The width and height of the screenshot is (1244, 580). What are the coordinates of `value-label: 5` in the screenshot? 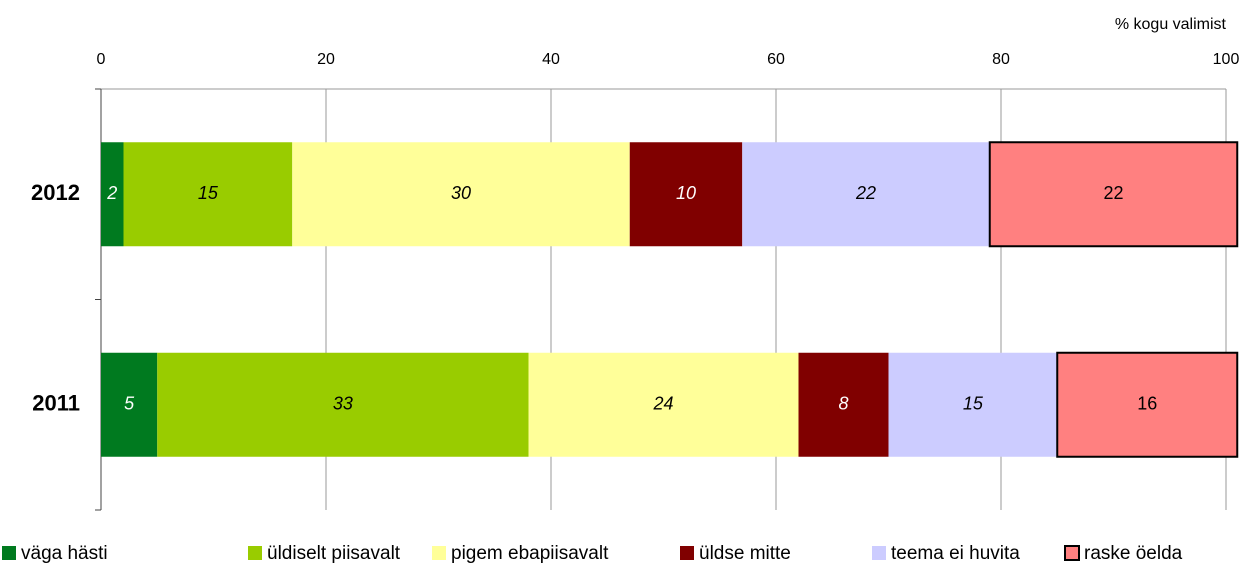 It's located at (129, 404).